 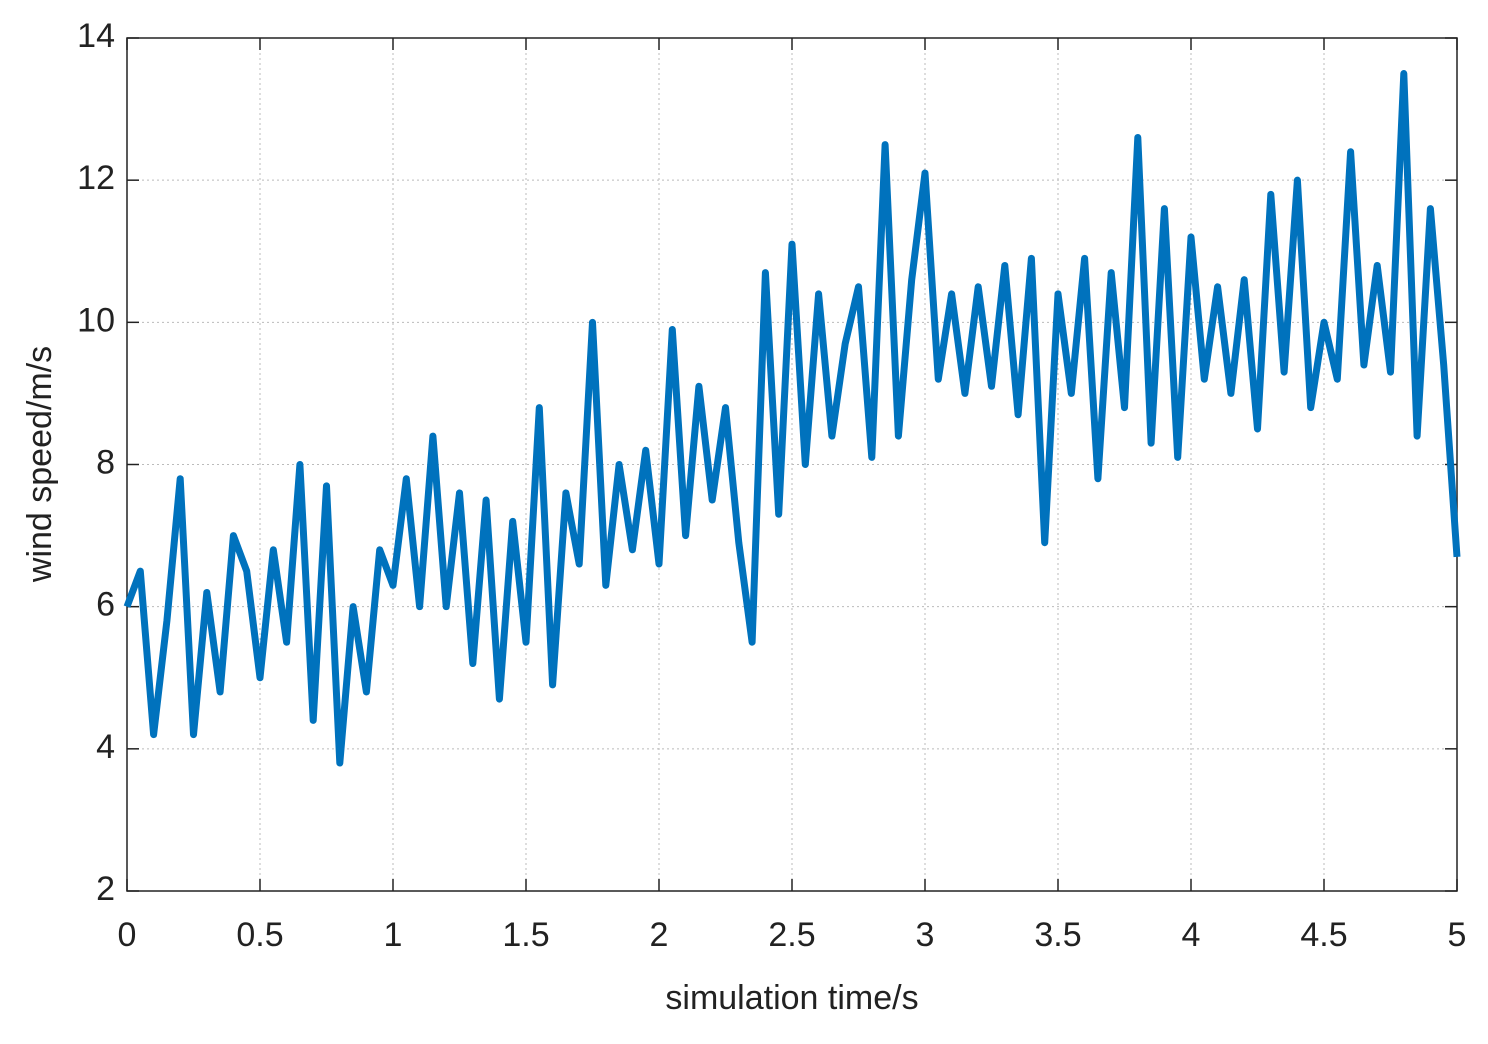 I want to click on y-tick-label: 6, so click(x=105, y=605).